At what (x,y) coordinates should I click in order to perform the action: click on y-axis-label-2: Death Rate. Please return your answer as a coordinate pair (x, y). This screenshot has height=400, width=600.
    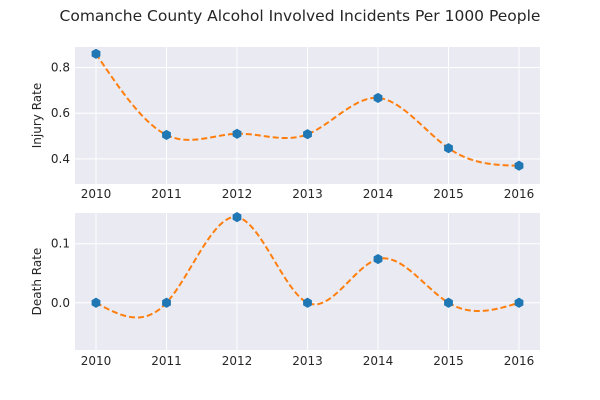
    Looking at the image, I should click on (37, 282).